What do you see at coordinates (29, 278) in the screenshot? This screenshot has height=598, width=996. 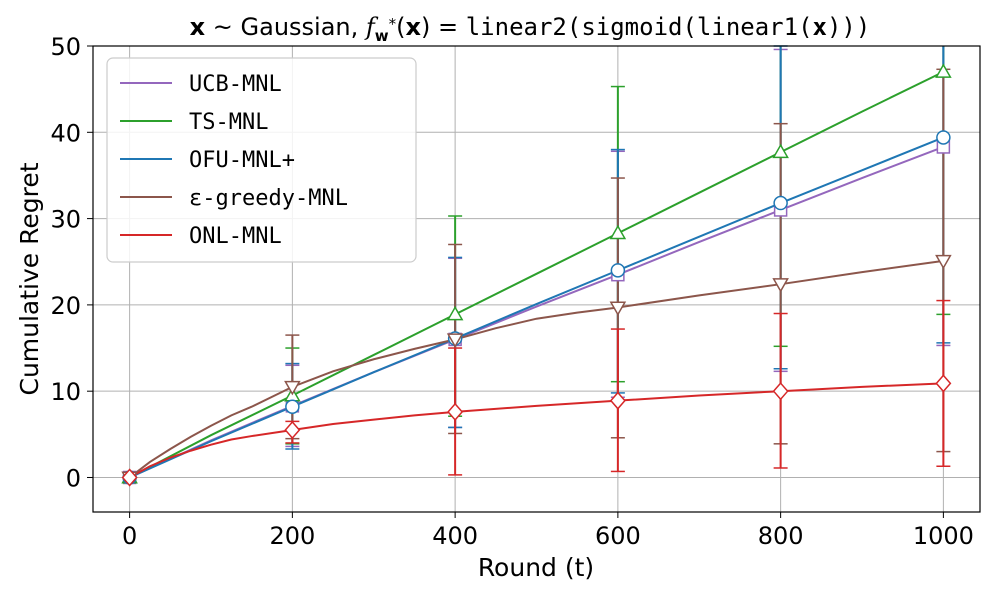 I see `y-axis-label: Cumulative Regret` at bounding box center [29, 278].